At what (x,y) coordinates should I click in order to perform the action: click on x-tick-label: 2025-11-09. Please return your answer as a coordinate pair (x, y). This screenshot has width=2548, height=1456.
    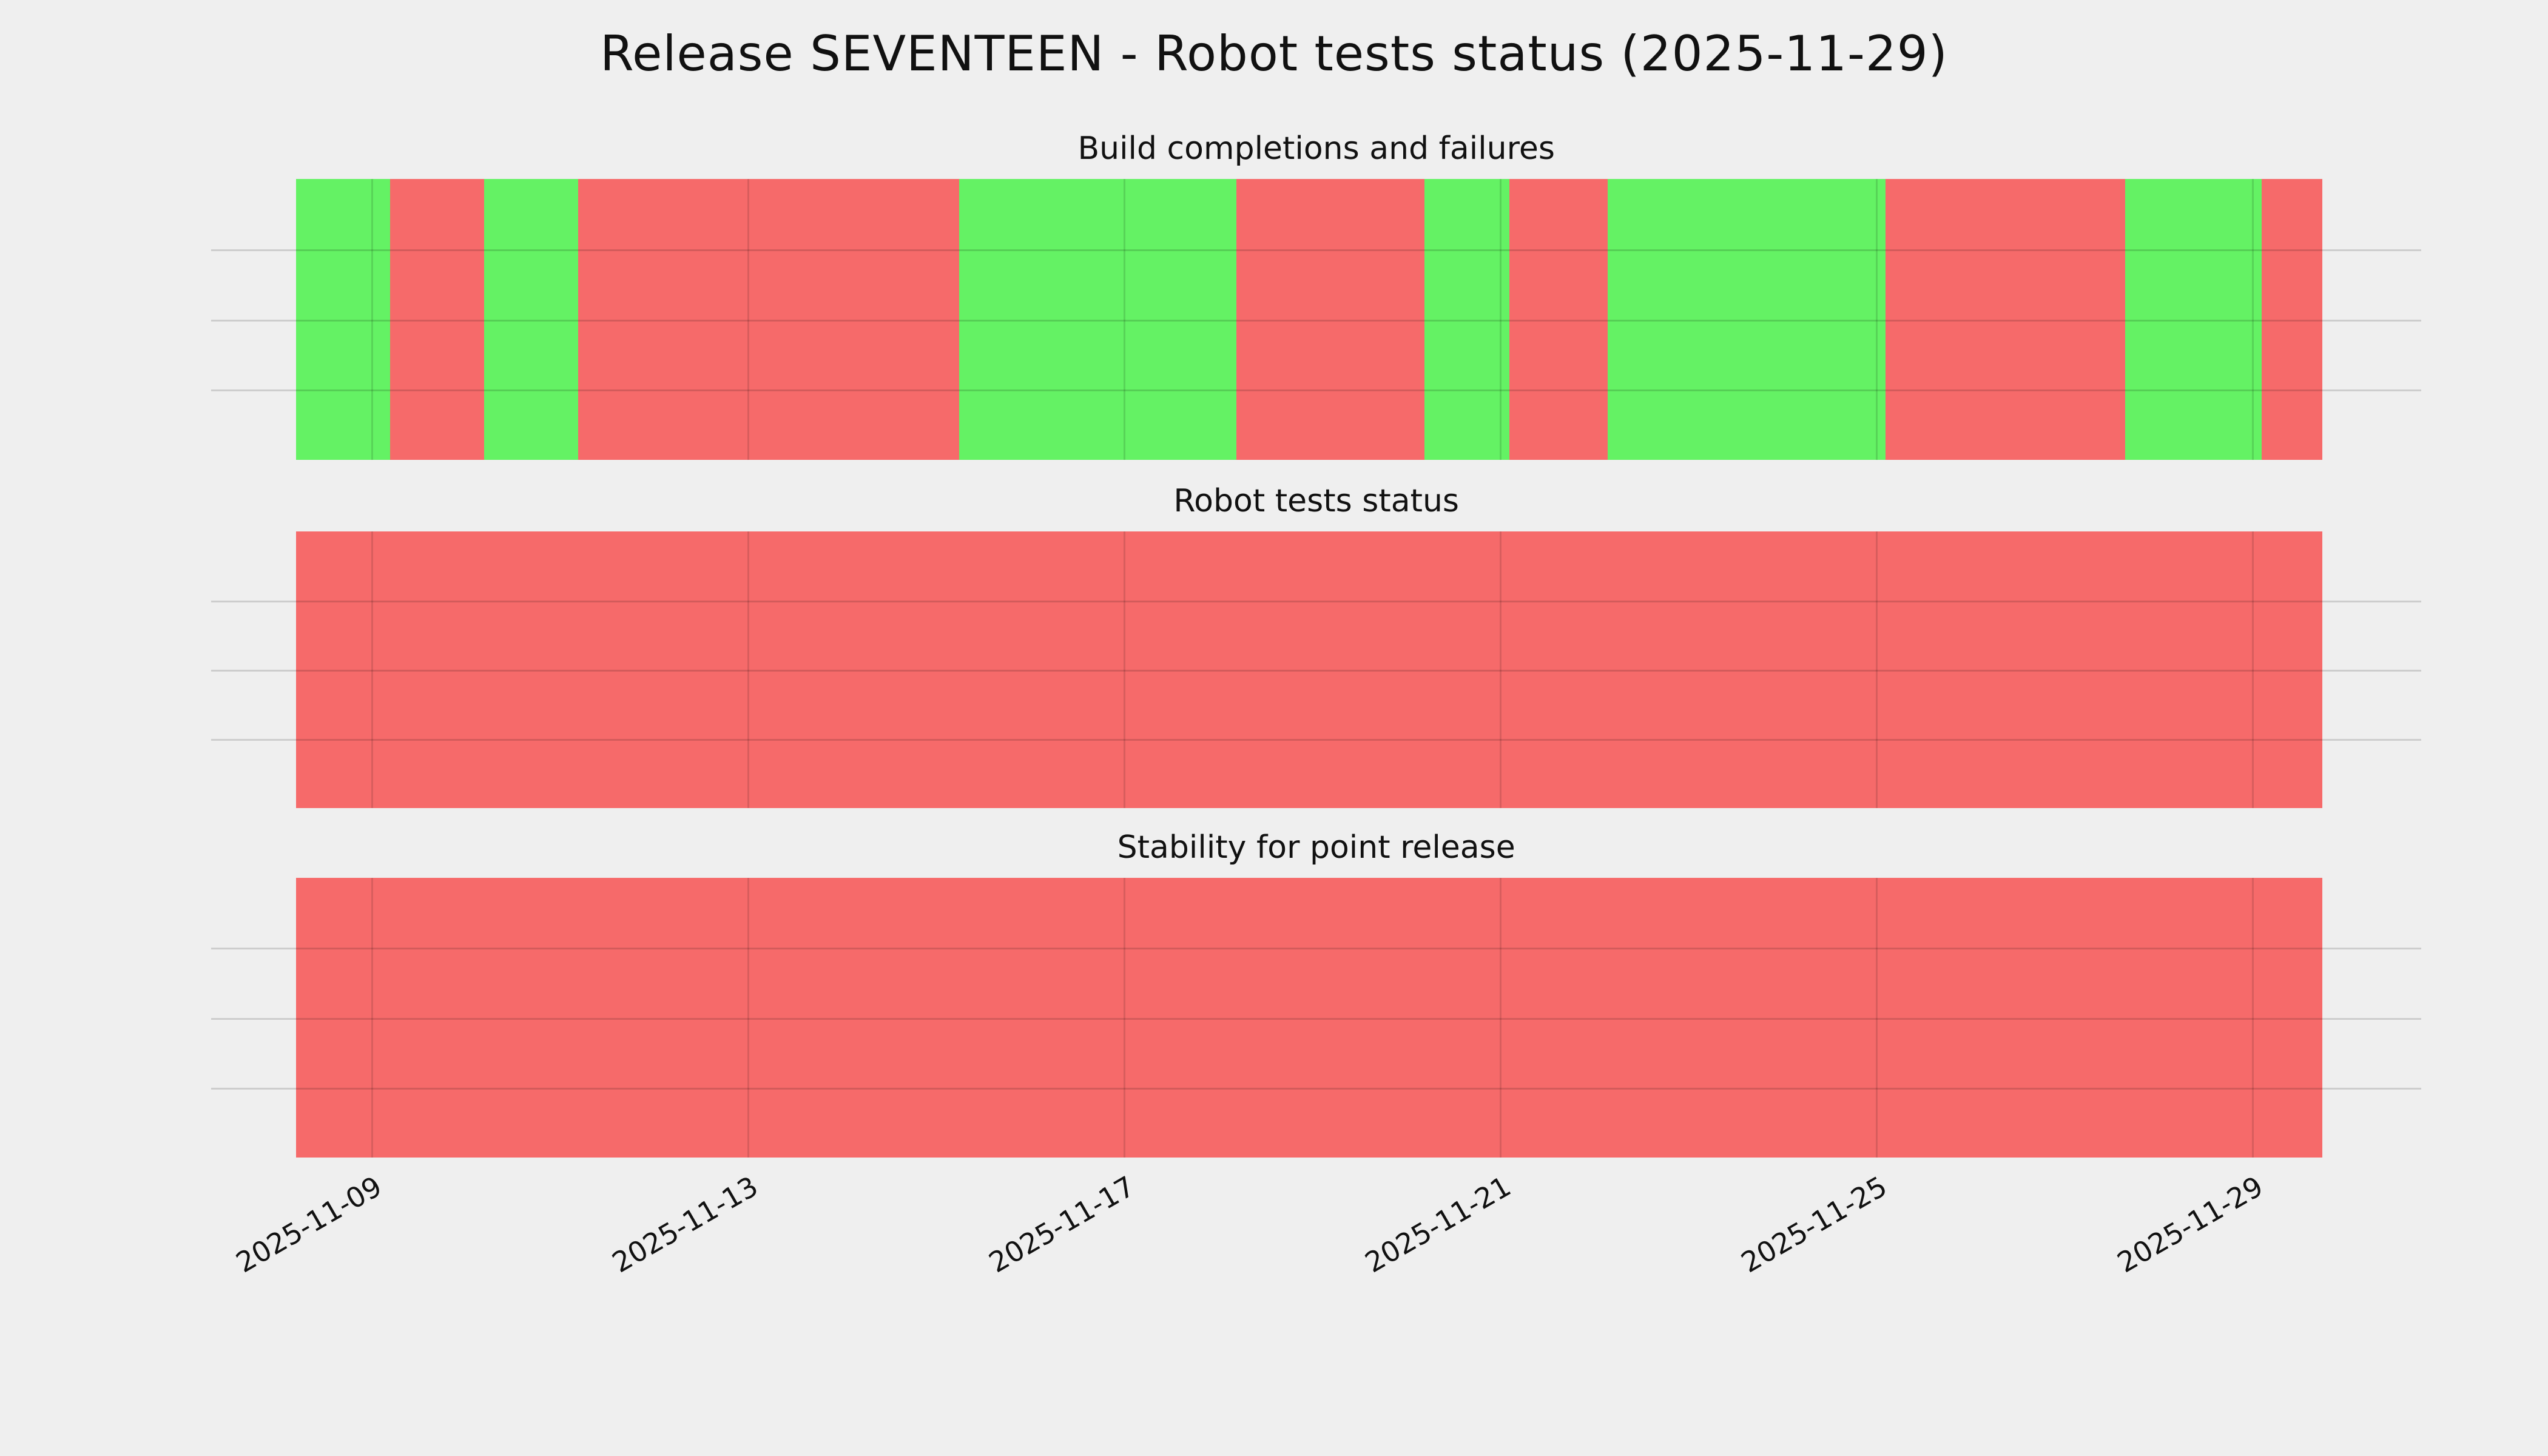
    Looking at the image, I should click on (309, 1224).